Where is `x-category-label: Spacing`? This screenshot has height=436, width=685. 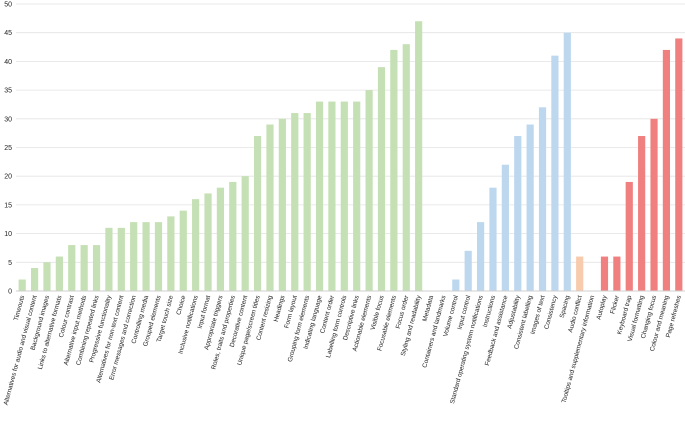 x-category-label: Spacing is located at coordinates (565, 306).